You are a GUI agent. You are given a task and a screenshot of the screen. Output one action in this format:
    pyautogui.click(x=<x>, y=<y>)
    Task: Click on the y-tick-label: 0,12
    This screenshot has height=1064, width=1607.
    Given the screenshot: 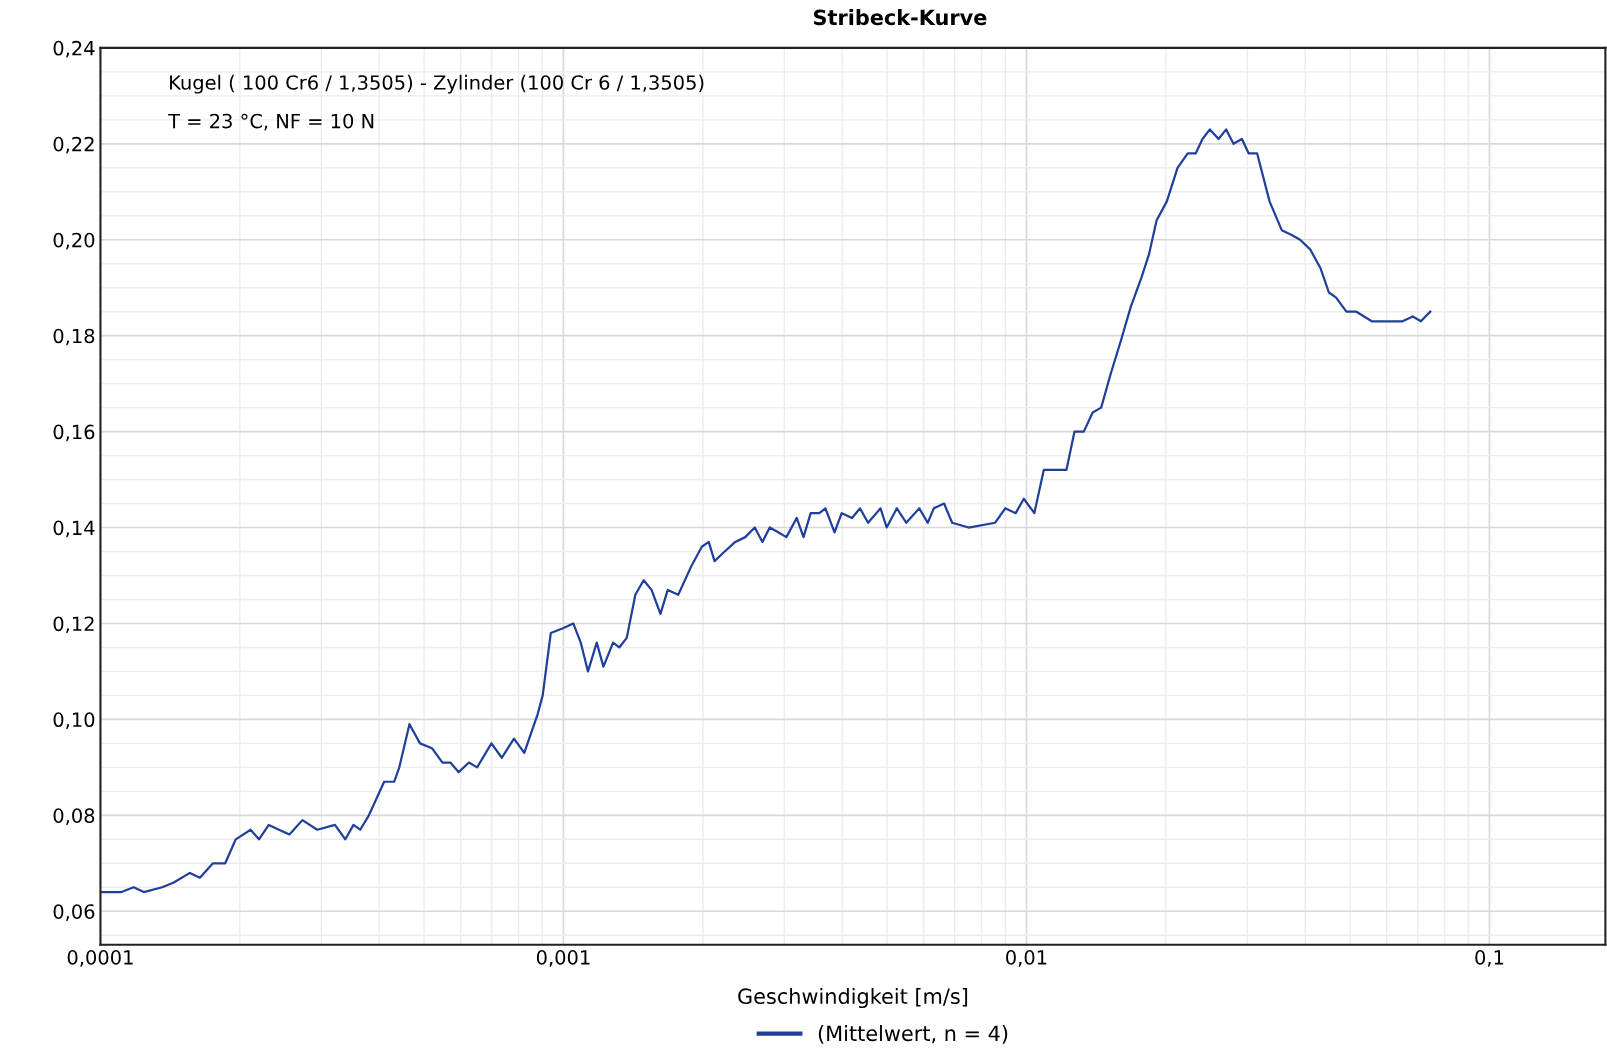 What is the action you would take?
    pyautogui.click(x=73, y=625)
    